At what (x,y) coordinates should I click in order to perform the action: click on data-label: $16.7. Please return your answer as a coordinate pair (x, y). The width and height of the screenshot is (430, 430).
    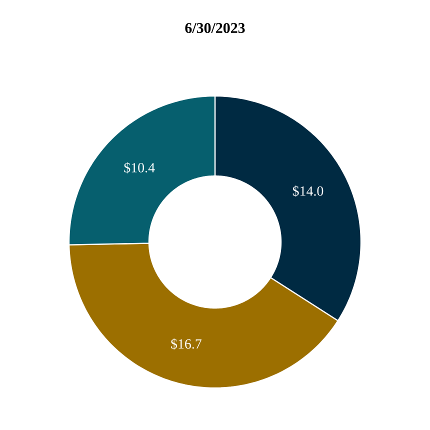
    Looking at the image, I should click on (186, 344).